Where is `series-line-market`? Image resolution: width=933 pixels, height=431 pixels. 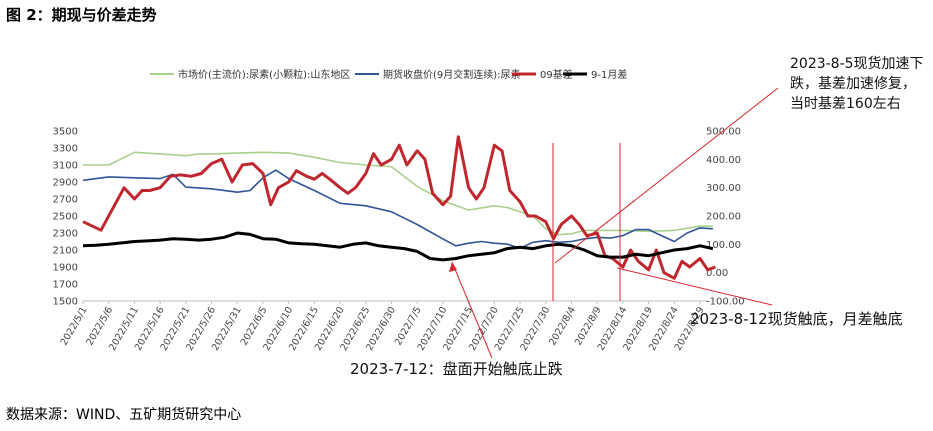
series-line-market is located at coordinates (398, 193).